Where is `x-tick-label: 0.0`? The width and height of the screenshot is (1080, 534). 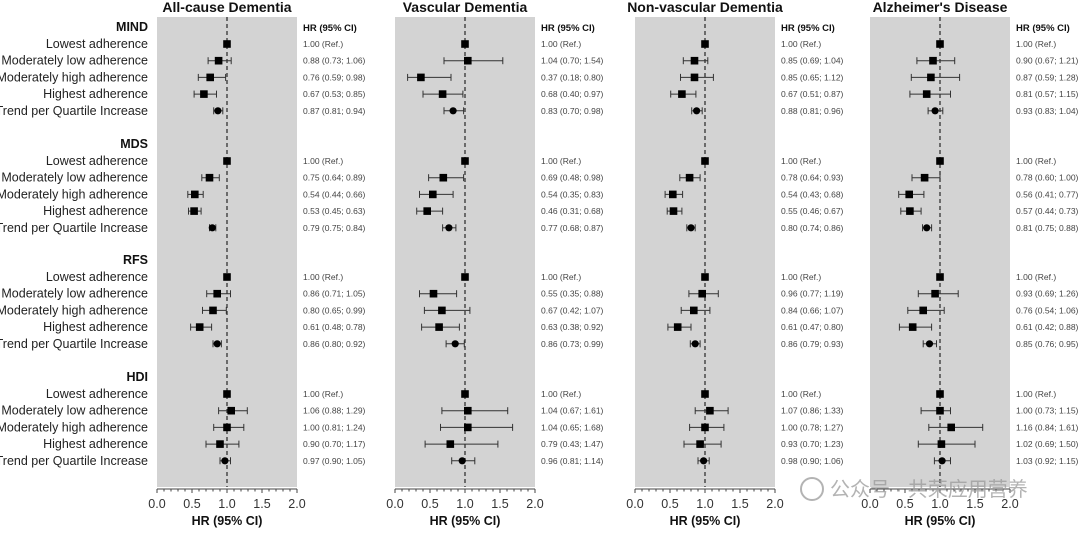 x-tick-label: 0.0 is located at coordinates (634, 504).